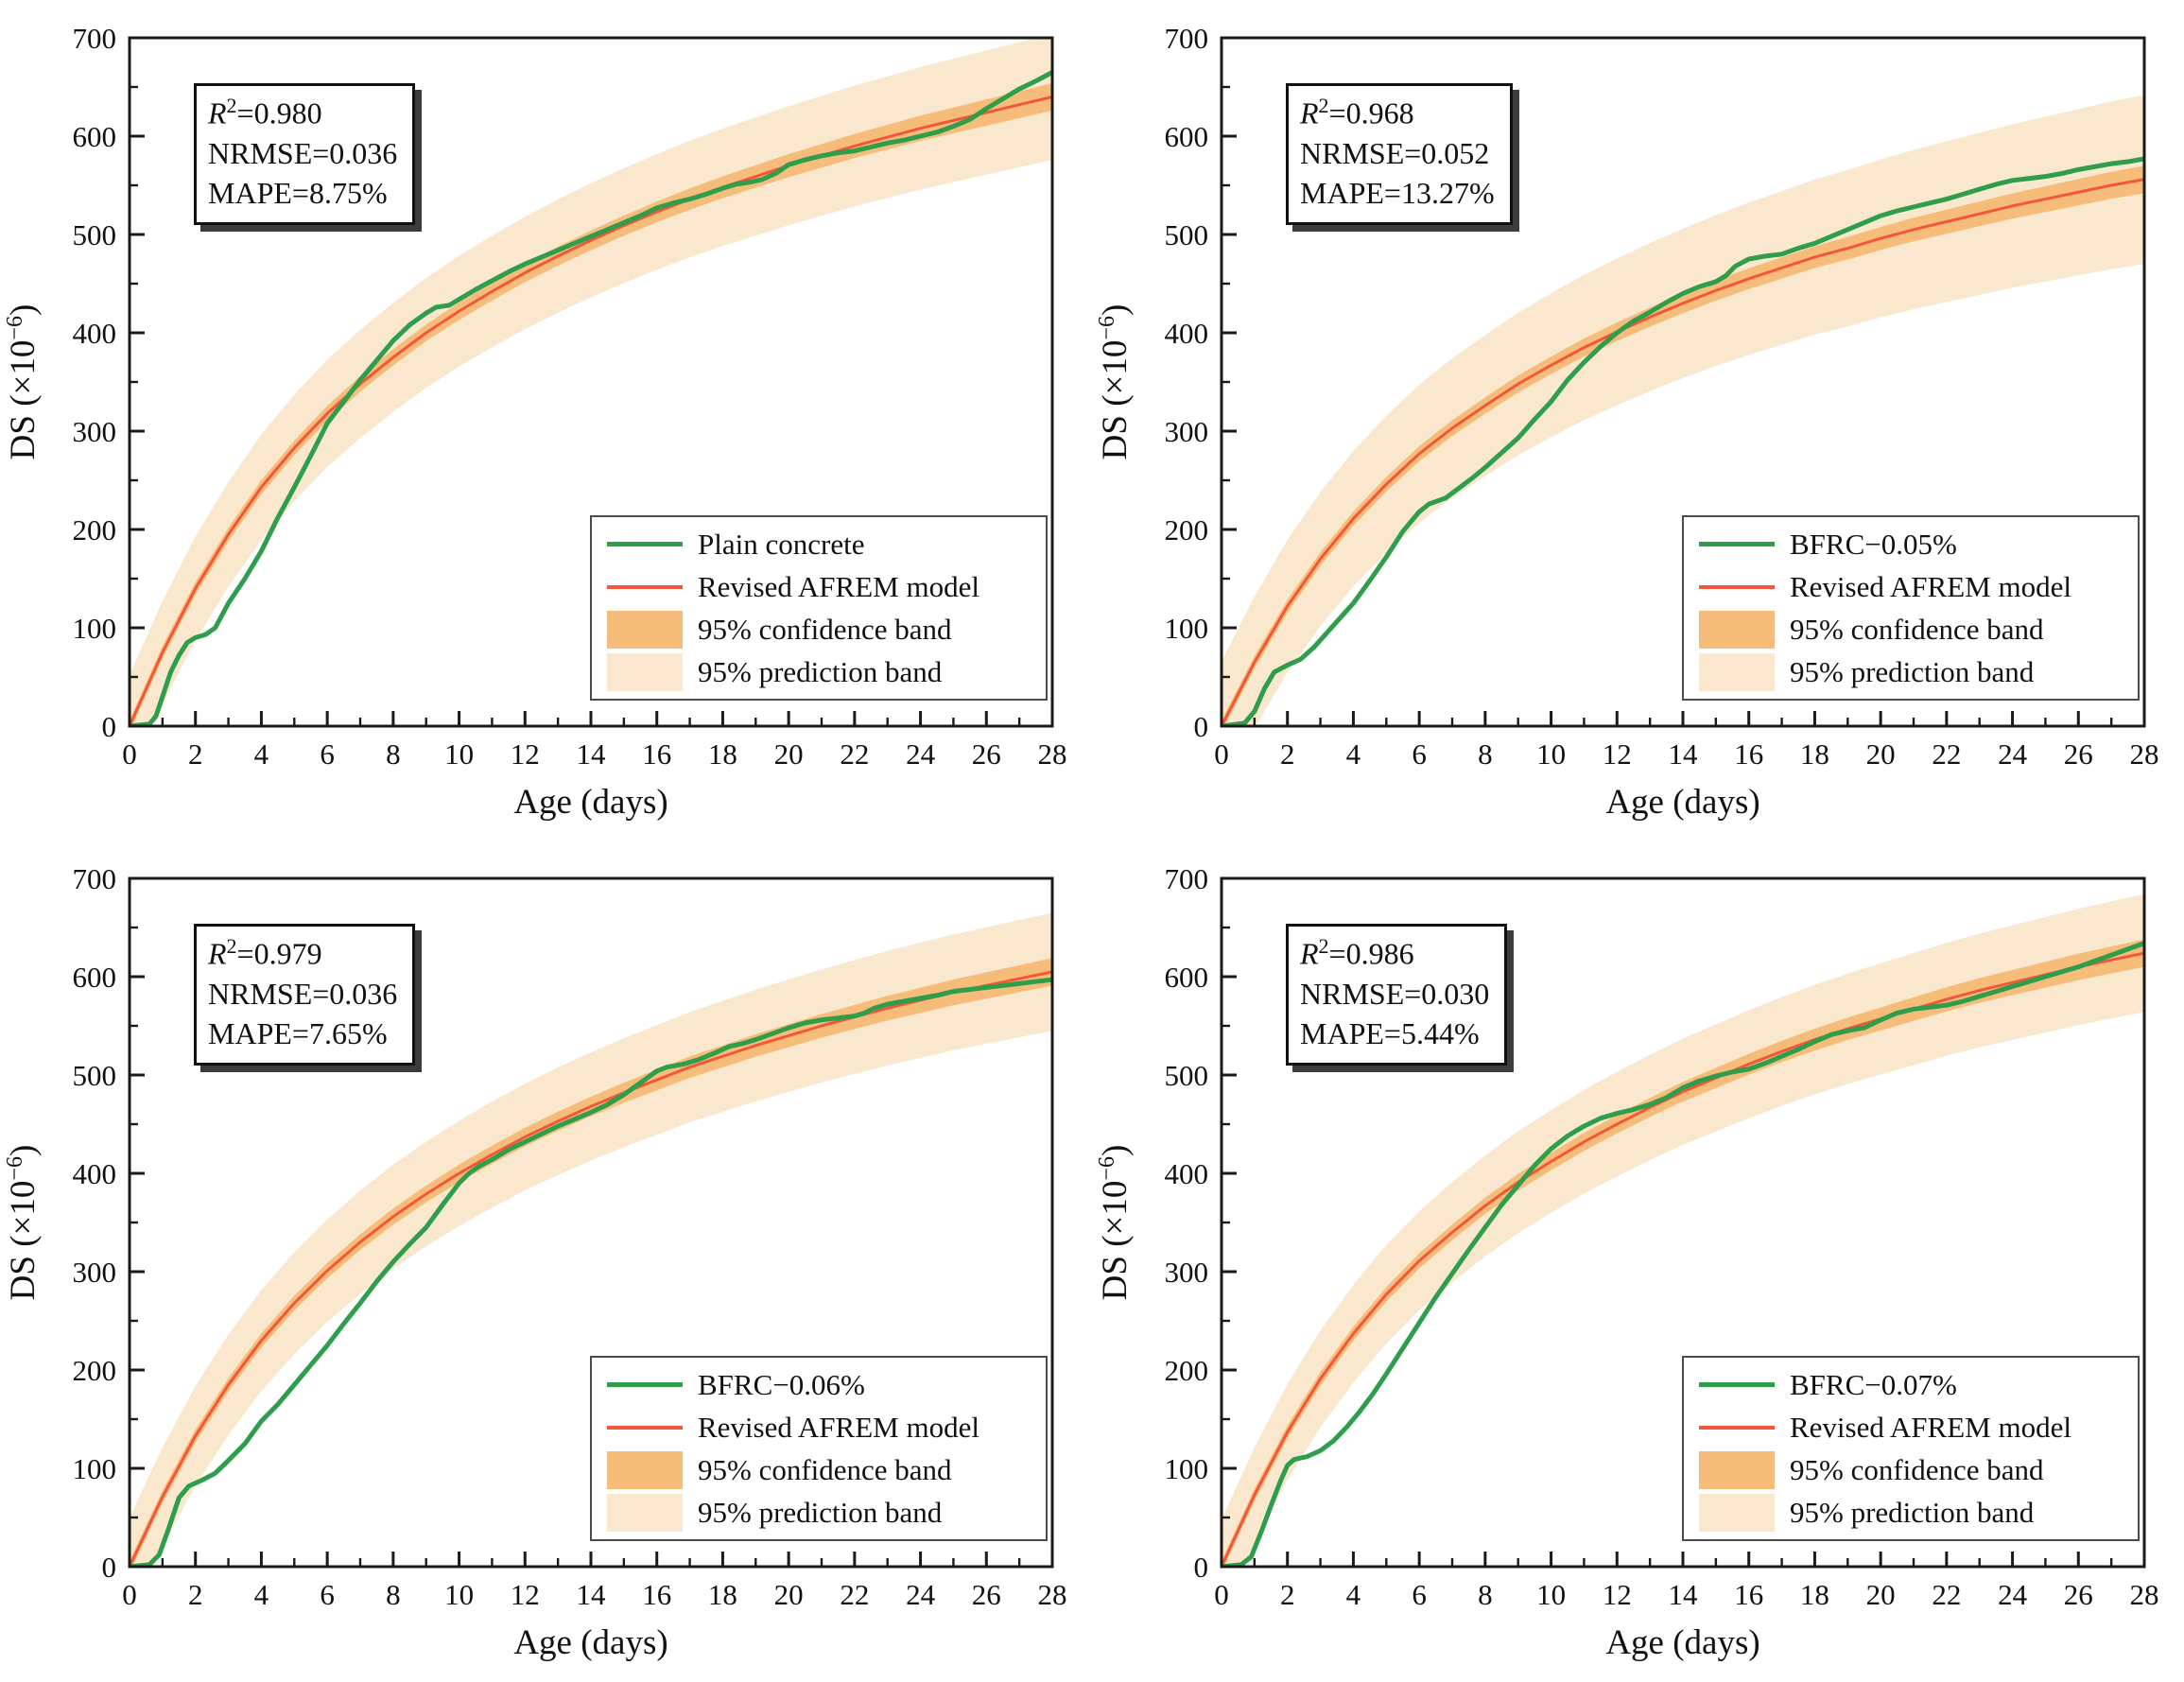 This screenshot has height=1682, width=2184. I want to click on stat-mape: MAPE=8.75%, so click(298, 193).